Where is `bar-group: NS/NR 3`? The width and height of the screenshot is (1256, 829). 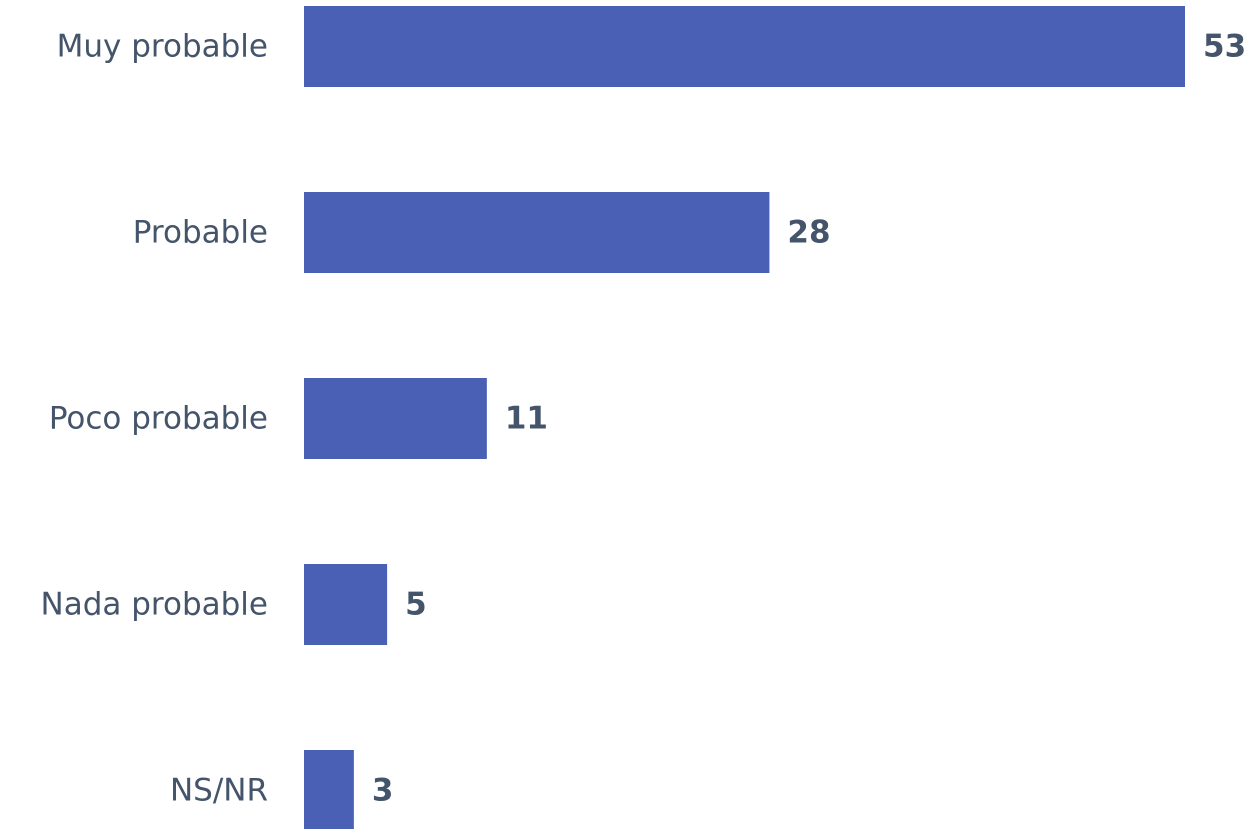
bar-group: NS/NR 3 is located at coordinates (281, 789).